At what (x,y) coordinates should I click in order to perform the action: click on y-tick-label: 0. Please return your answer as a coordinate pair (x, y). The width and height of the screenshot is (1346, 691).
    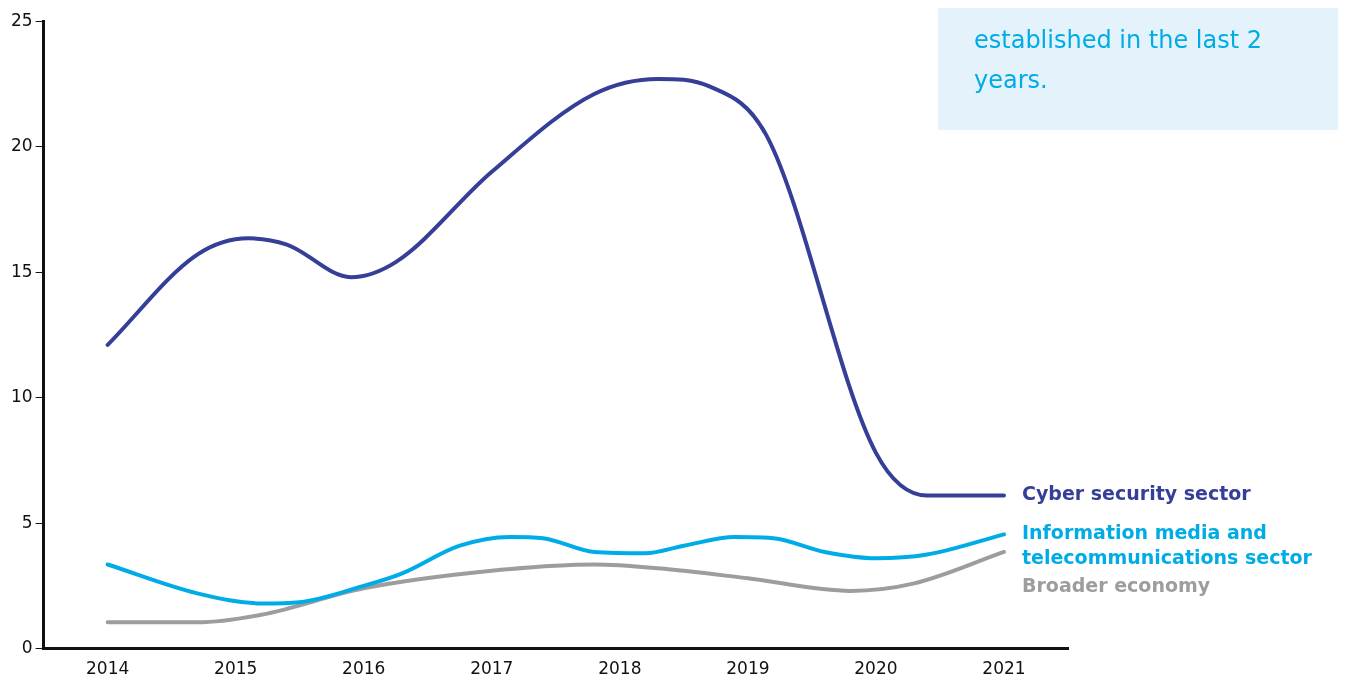
    Looking at the image, I should click on (27, 647).